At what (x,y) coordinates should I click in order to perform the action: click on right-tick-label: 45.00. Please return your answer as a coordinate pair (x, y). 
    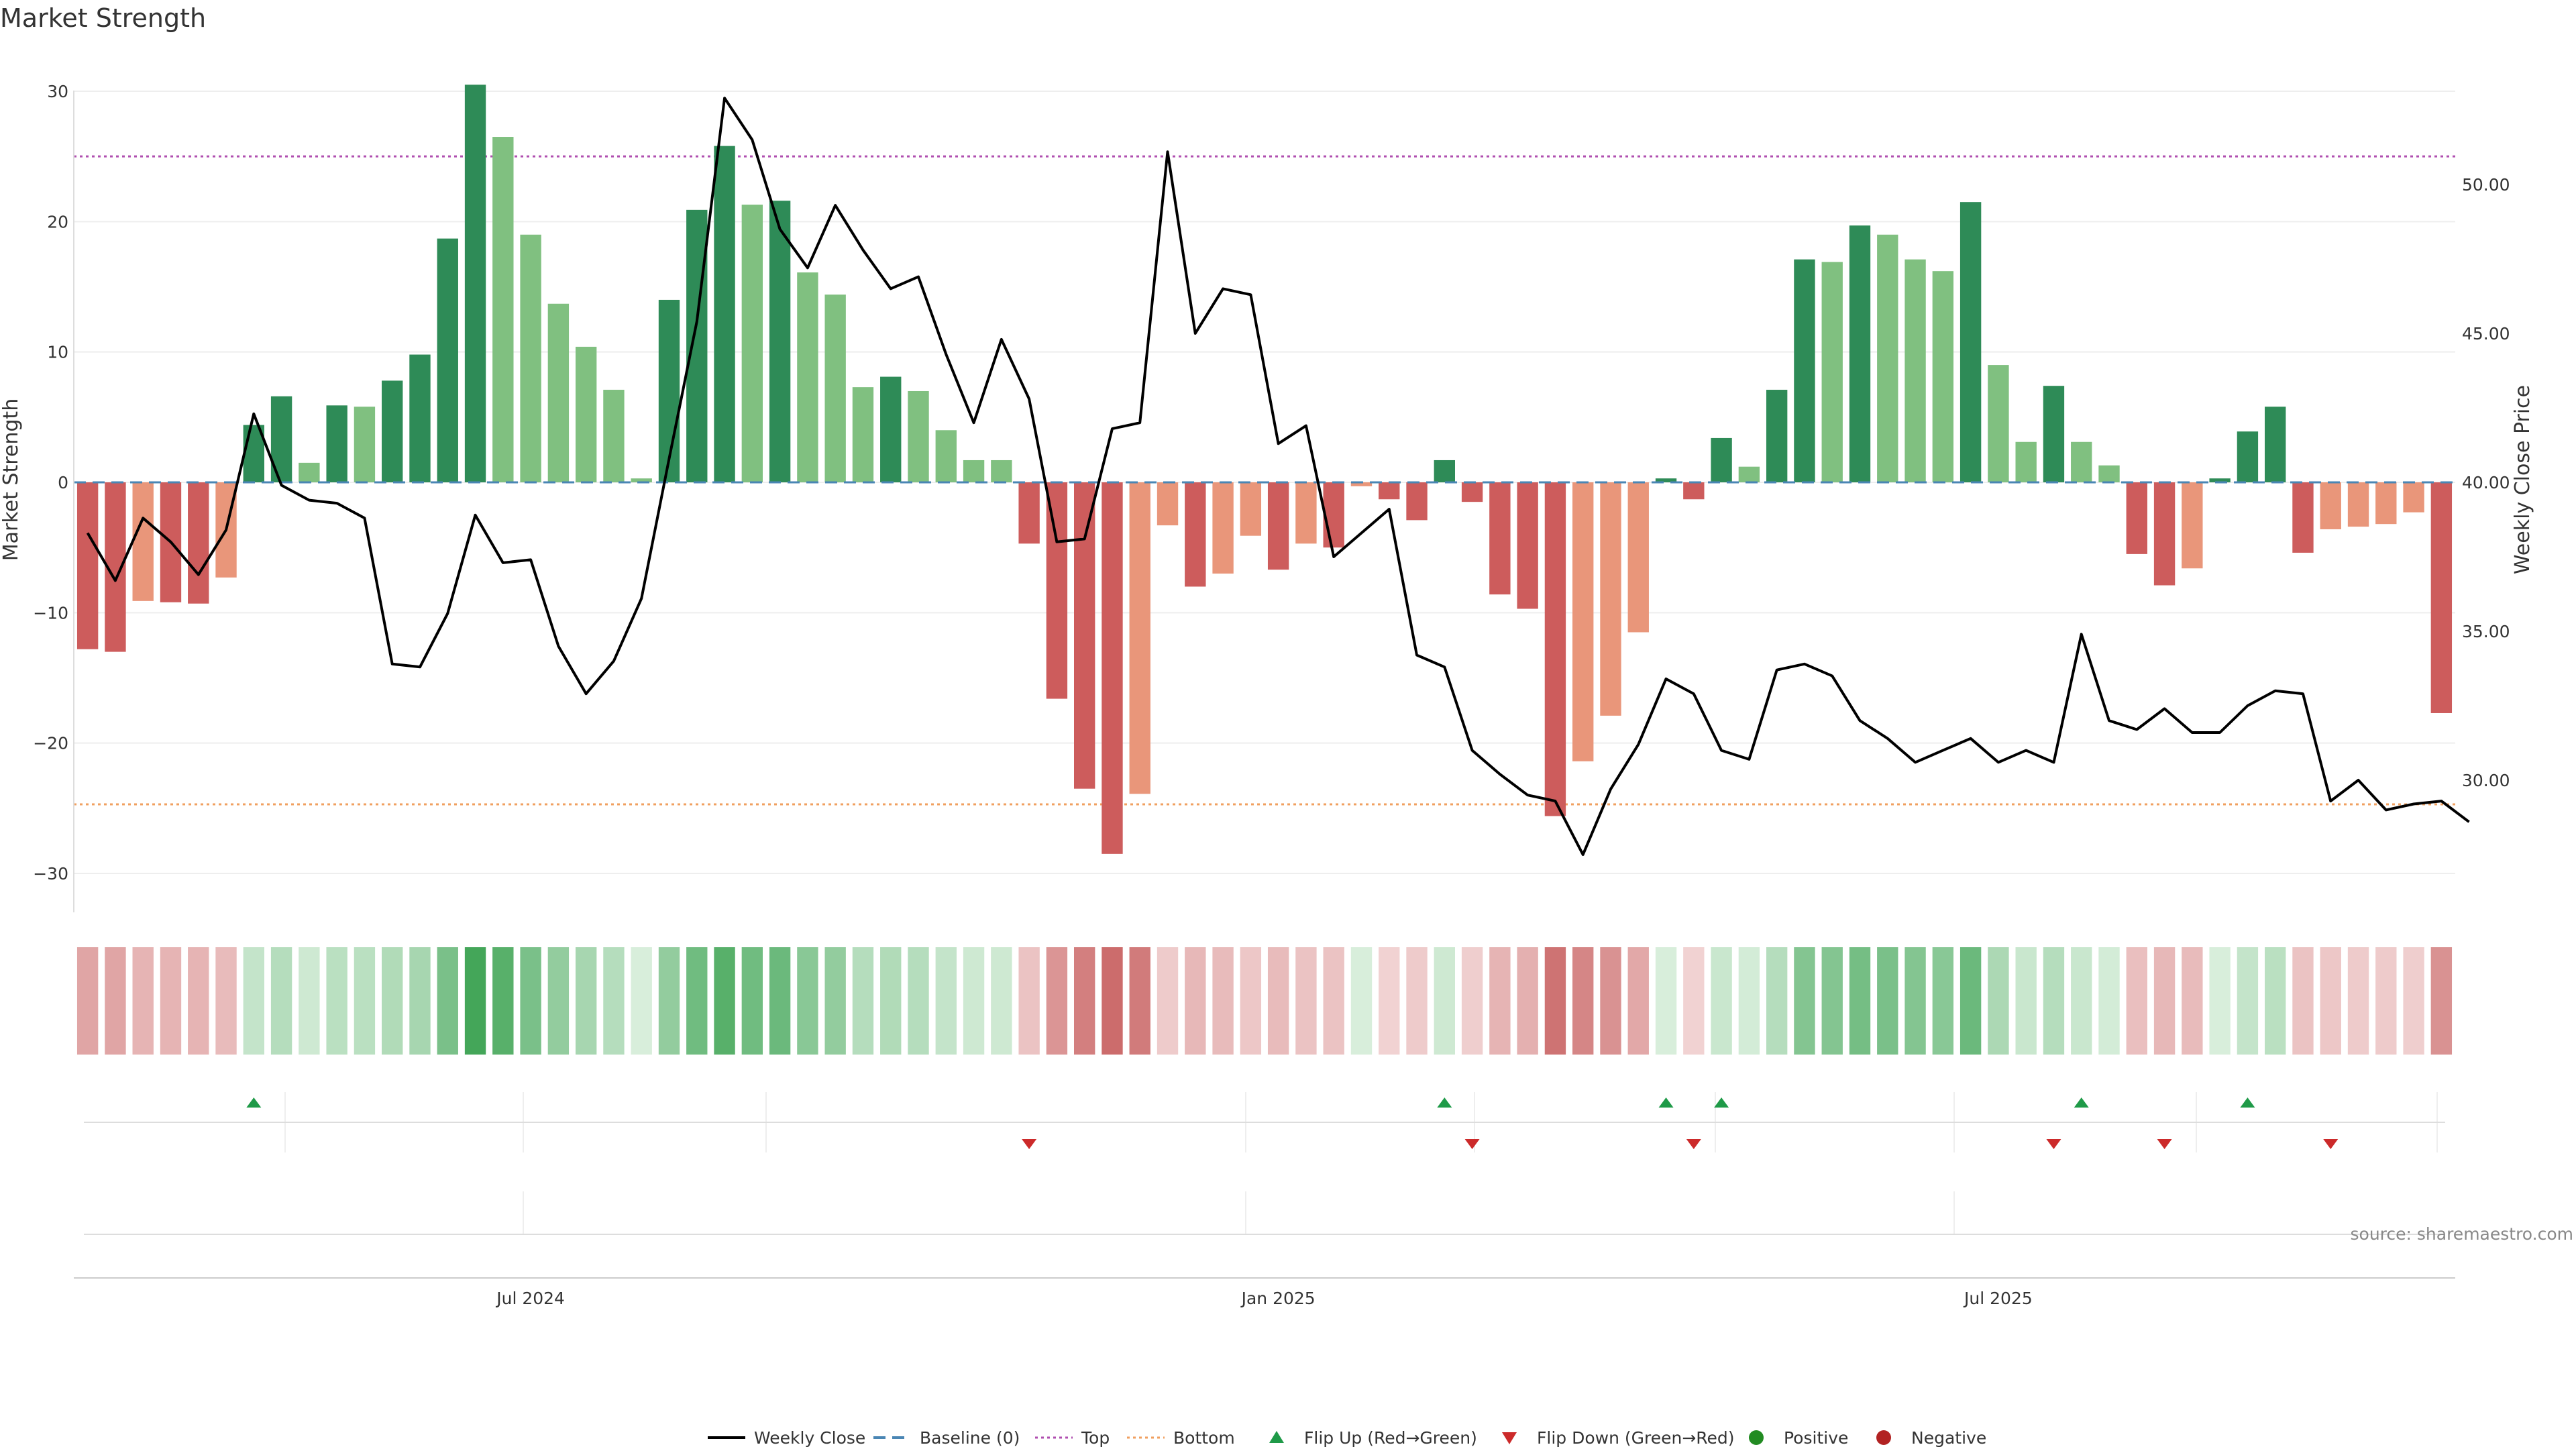
    Looking at the image, I should click on (2486, 333).